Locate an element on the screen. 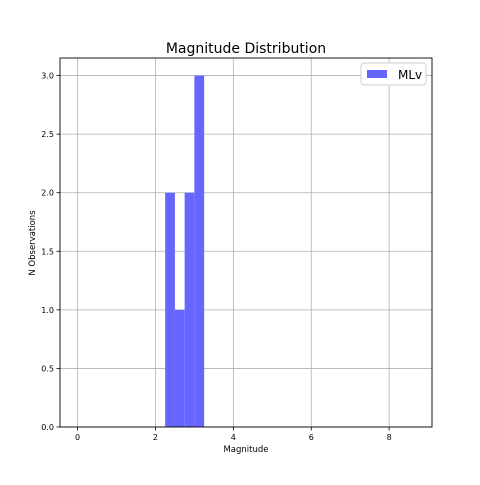  y-tick-label: 1.5 is located at coordinates (47, 251).